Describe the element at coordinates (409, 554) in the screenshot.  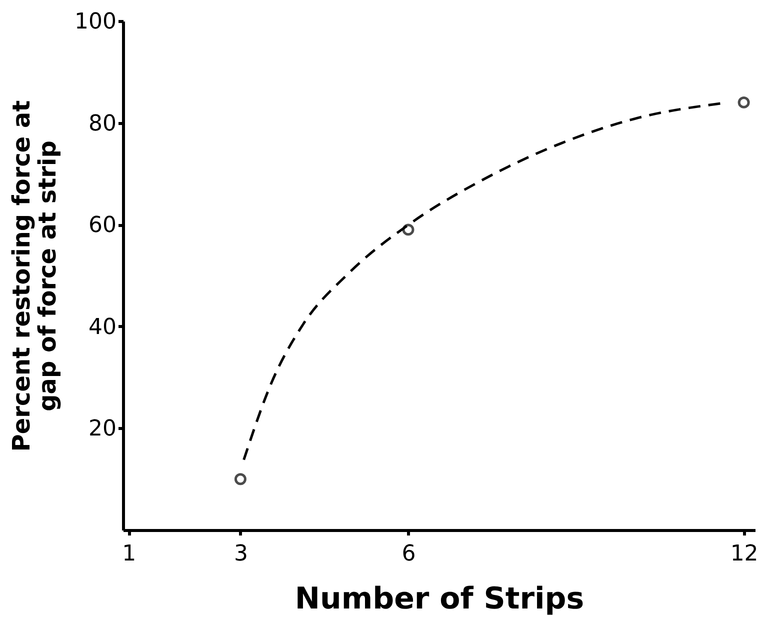
I see `x-tick-label: 6` at that location.